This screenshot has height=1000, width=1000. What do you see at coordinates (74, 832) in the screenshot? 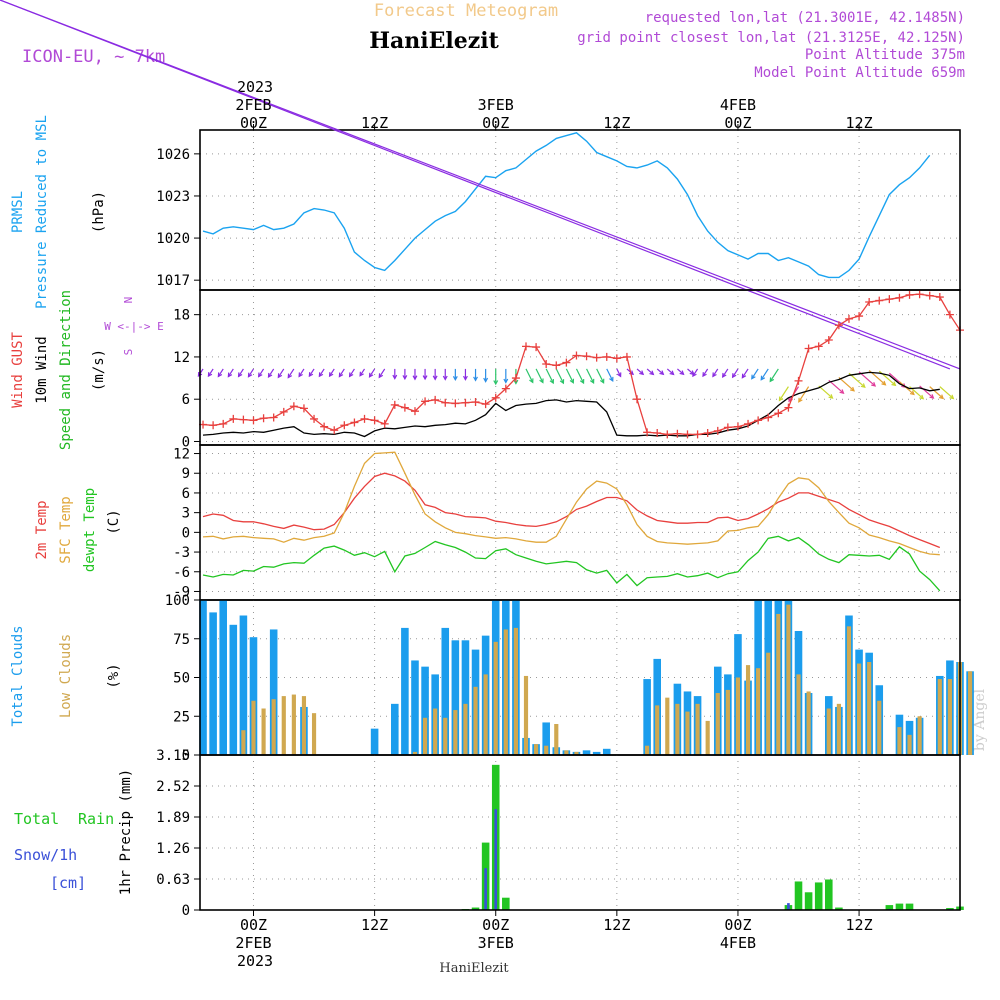
I see `precip-labels: Total Rain Snow/1h [cm] 1hr Precip (mm)` at bounding box center [74, 832].